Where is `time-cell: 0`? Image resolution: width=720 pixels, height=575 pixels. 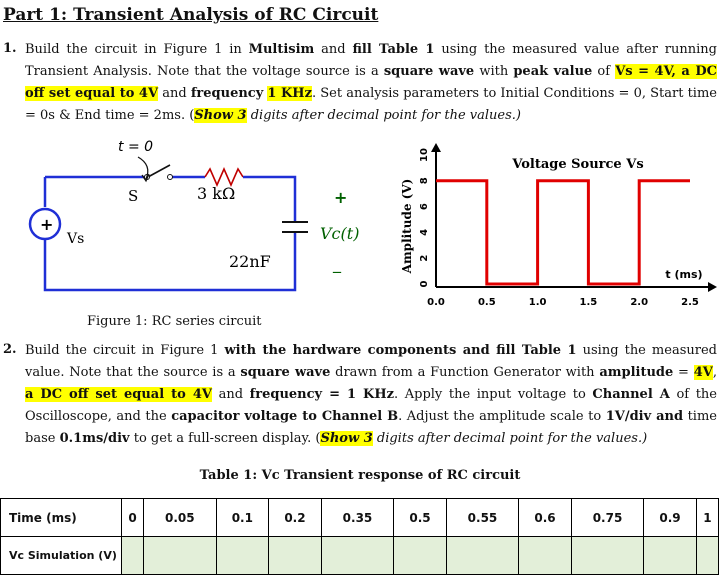 time-cell: 0 is located at coordinates (132, 517).